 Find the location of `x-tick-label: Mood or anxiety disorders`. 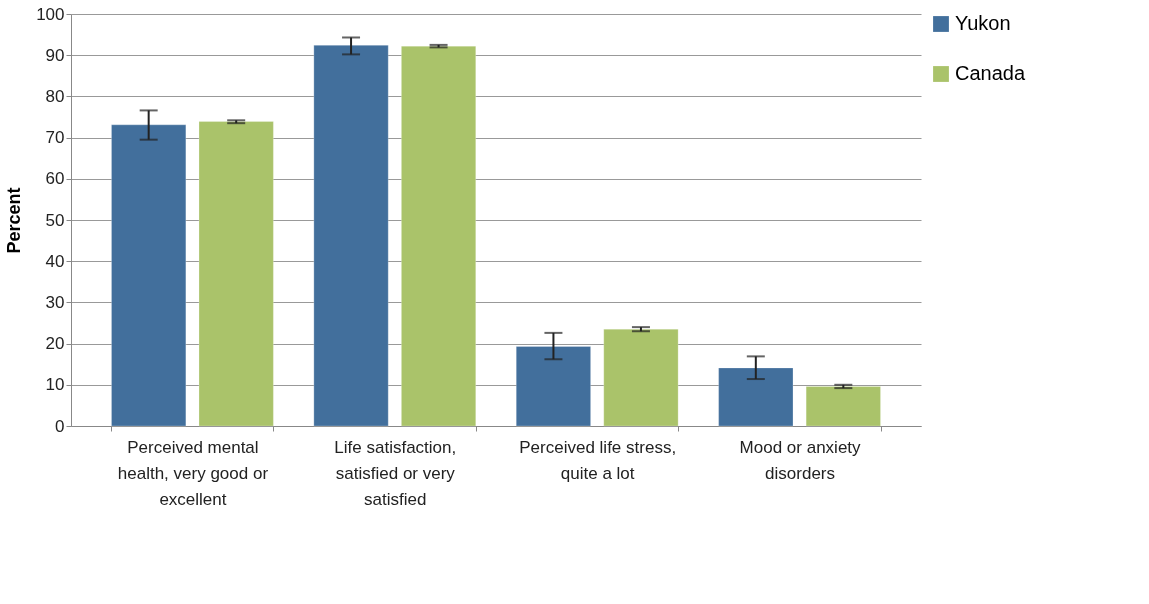

x-tick-label: Mood or anxiety disorders is located at coordinates (800, 460).